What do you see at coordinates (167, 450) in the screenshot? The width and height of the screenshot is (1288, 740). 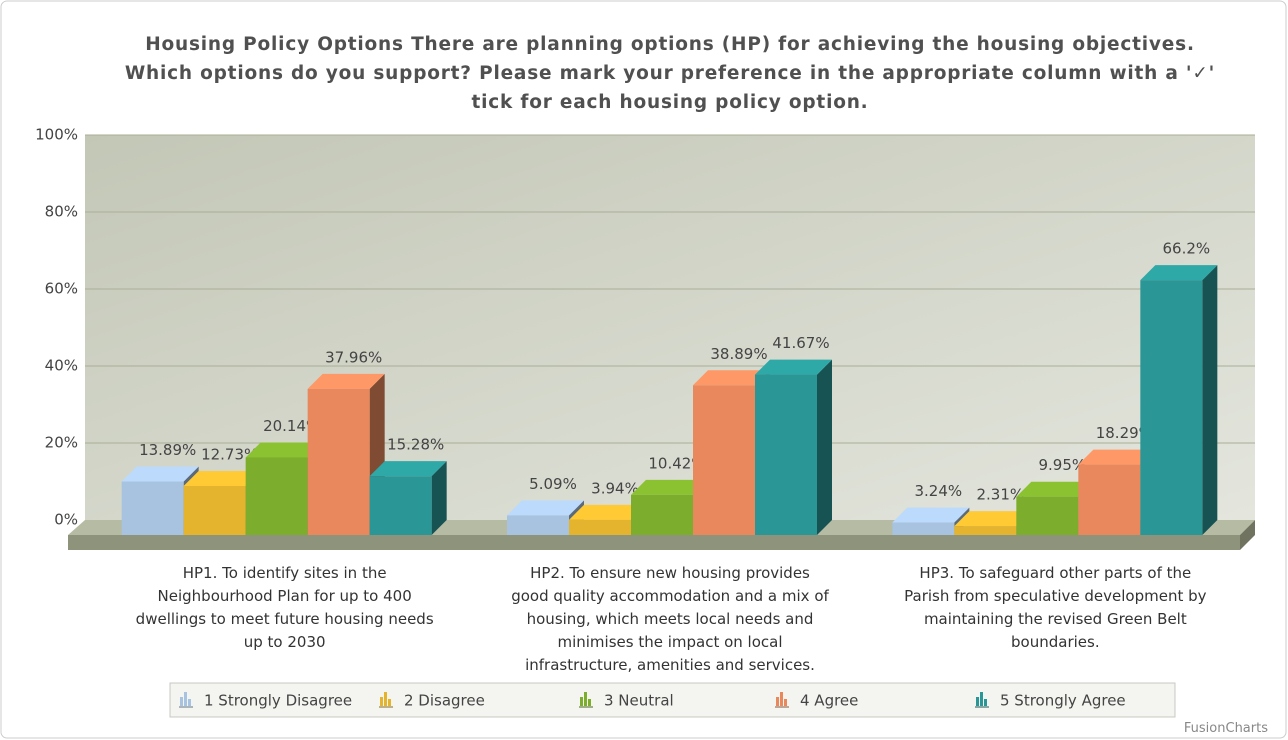 I see `data-label: 13.89%` at bounding box center [167, 450].